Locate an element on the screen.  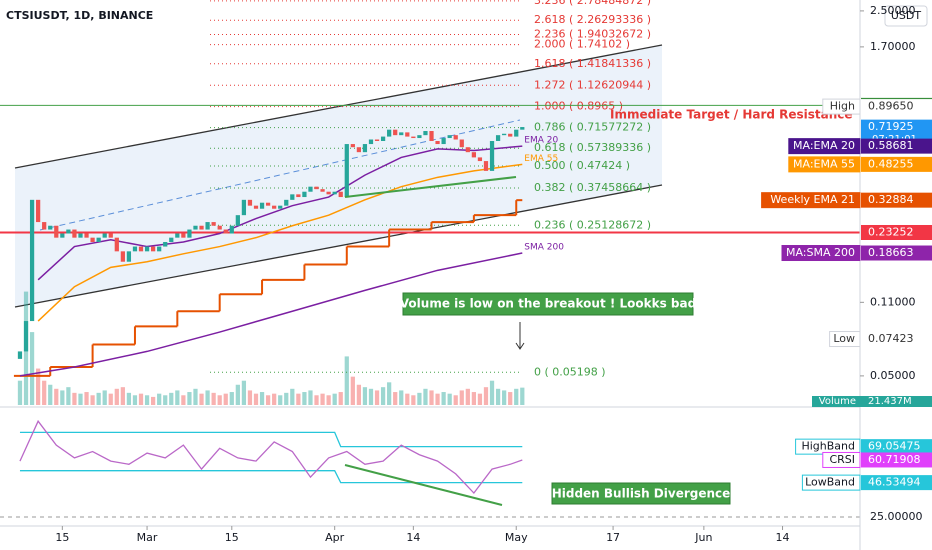
channel-mid is located at coordinates (280, 175).